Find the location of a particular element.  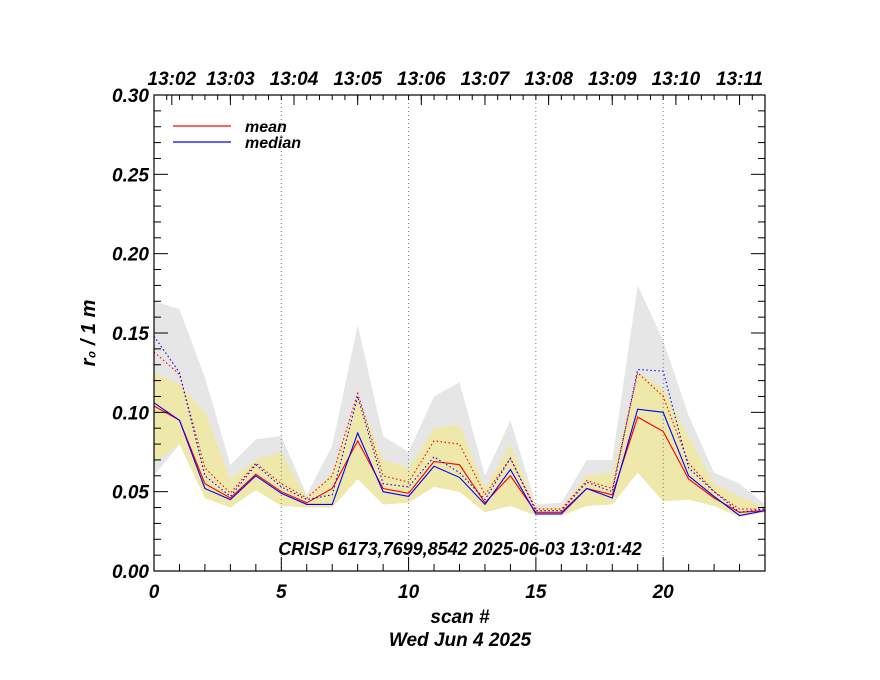

date-label: Wed Jun 4 2025 is located at coordinates (460, 640).